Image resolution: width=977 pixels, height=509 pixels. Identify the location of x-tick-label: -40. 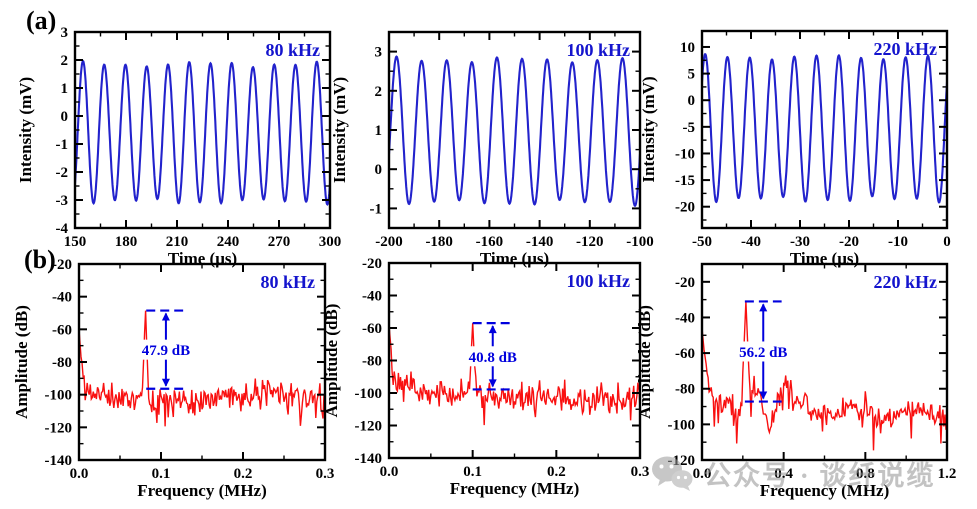
(751, 242).